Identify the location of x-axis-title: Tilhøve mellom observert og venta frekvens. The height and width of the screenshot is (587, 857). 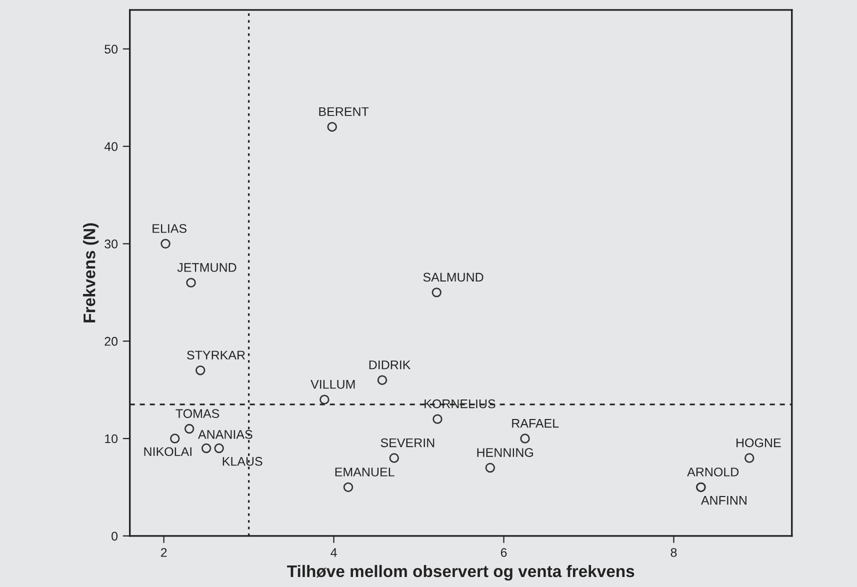
(460, 572).